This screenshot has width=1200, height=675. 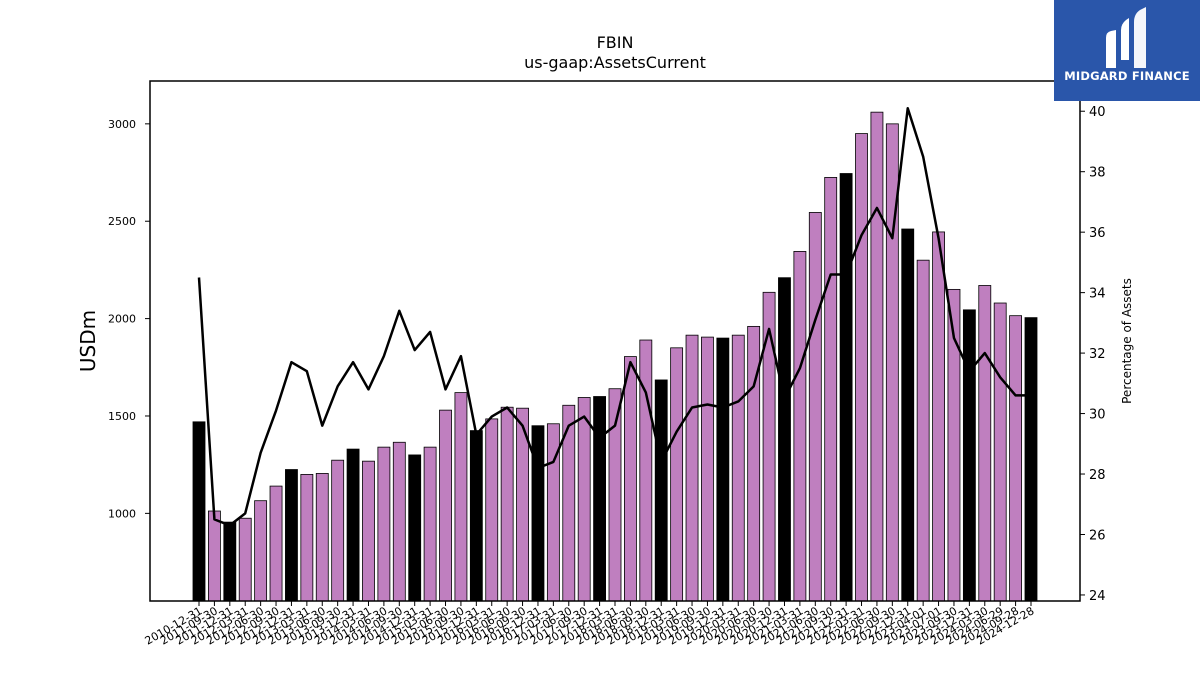 I want to click on y2-axis-label: Percentage of Assets, so click(x=1127, y=341).